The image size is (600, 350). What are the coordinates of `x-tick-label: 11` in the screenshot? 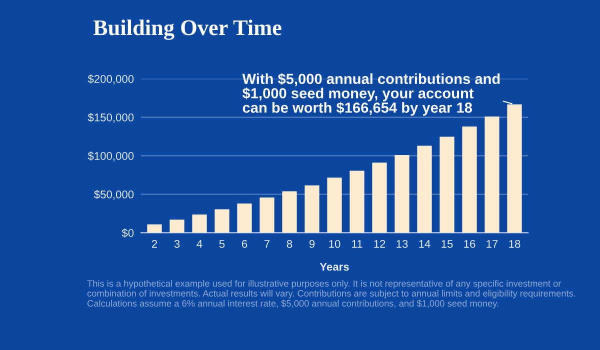 It's located at (357, 244).